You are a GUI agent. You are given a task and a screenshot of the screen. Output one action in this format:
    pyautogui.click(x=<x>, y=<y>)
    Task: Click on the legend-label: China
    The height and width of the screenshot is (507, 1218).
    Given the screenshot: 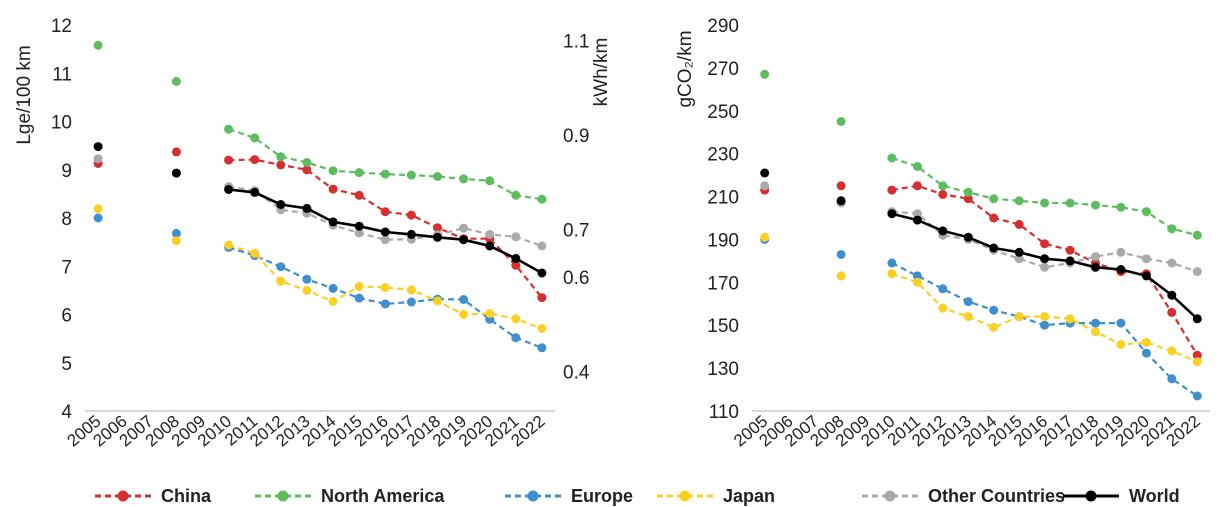 What is the action you would take?
    pyautogui.click(x=186, y=496)
    